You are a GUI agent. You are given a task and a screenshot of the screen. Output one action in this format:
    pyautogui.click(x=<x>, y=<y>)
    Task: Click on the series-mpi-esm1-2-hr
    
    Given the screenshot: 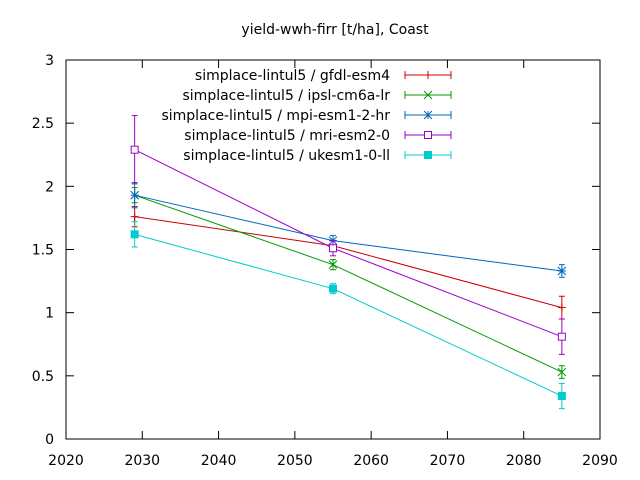 What is the action you would take?
    pyautogui.click(x=348, y=230)
    